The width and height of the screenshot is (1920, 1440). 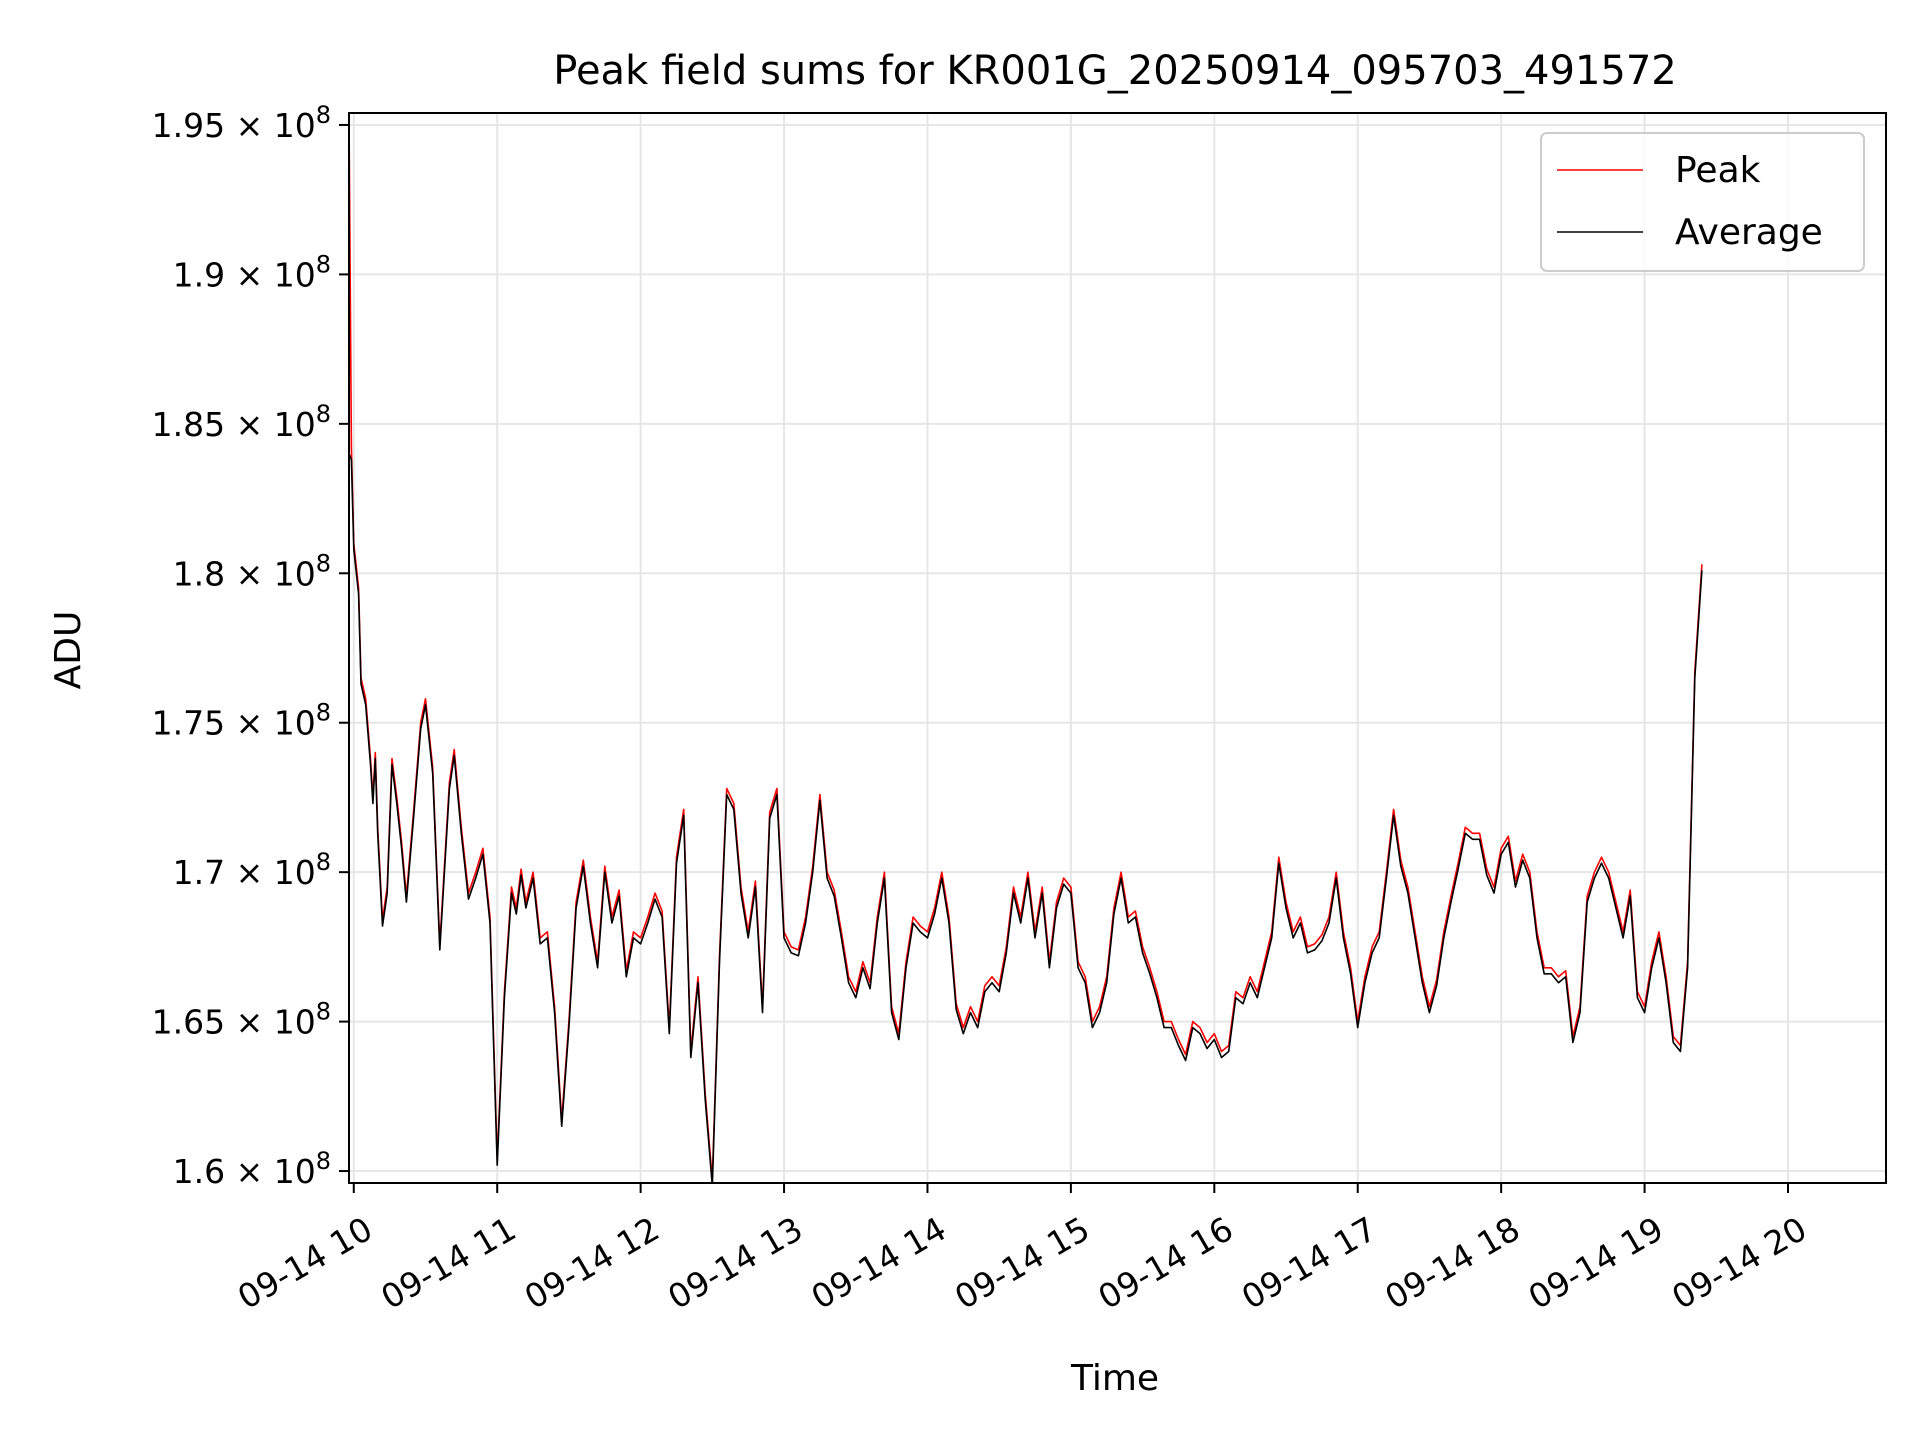 I want to click on y-tick-label: 1.8 × 108, so click(x=252, y=571).